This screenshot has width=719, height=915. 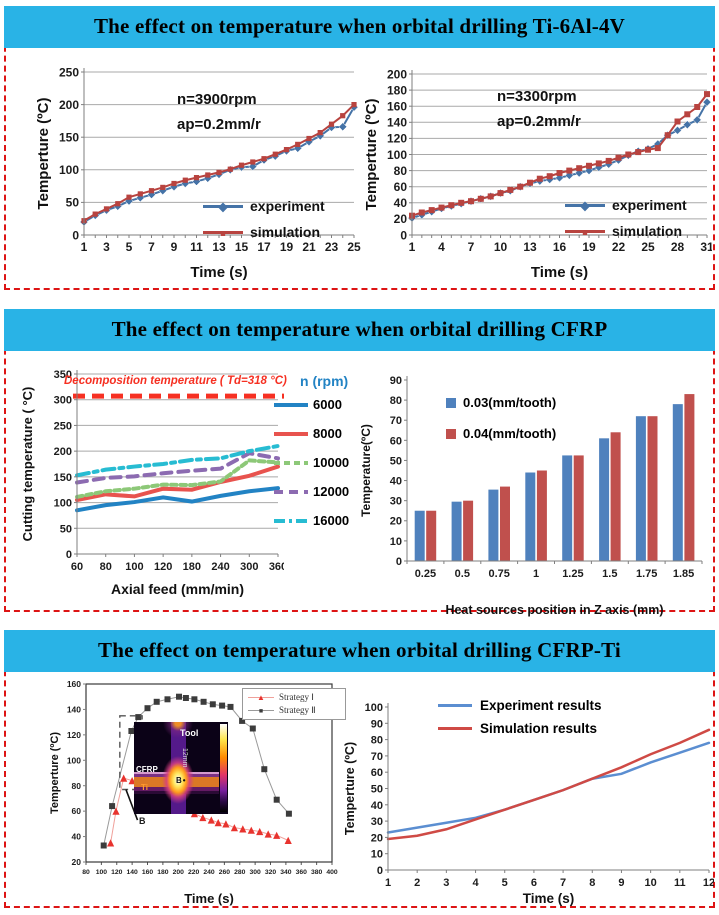 What do you see at coordinates (534, 883) in the screenshot?
I see `svg-text: 6` at bounding box center [534, 883].